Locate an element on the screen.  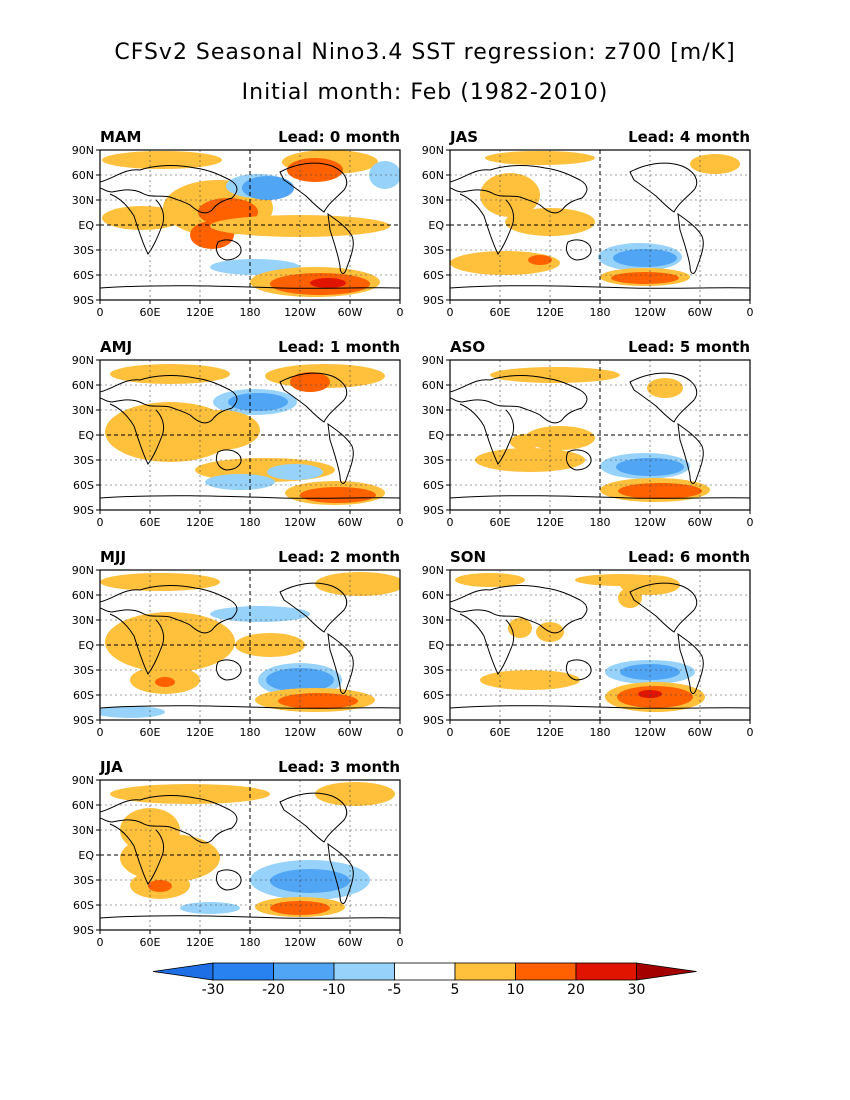
figure-subtitle: Initial month: Feb (1982-2010) is located at coordinates (425, 92).